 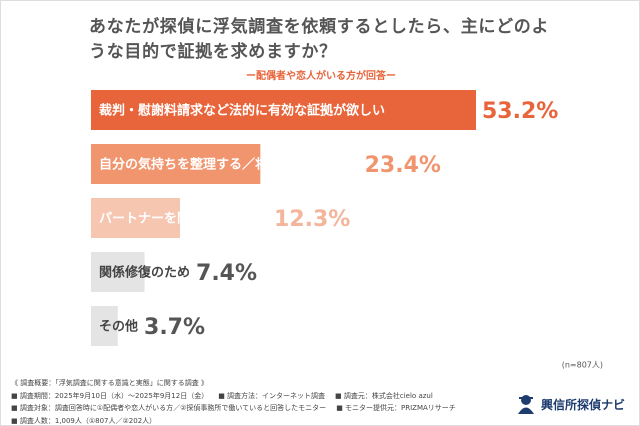 I want to click on chart-subtitle: ー配偶者や恋人がいる方が回答ー, so click(x=321, y=75).